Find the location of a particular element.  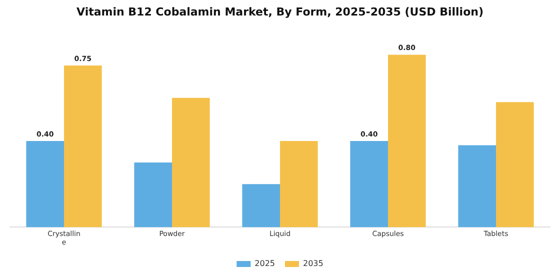

chart-title: Vitamin B12 Cobalamin Market, By Form, 2025-2035 (USD Billion) is located at coordinates (280, 11).